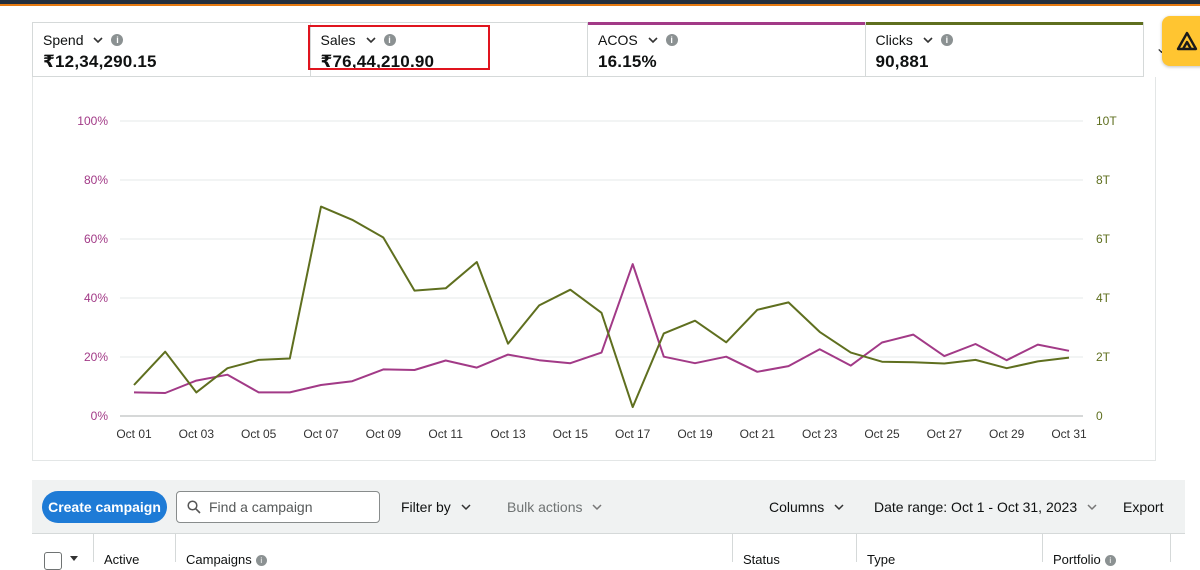 This screenshot has height=570, width=1200. Describe the element at coordinates (1103, 298) in the screenshot. I see `y-right-tick-label: 4T` at that location.